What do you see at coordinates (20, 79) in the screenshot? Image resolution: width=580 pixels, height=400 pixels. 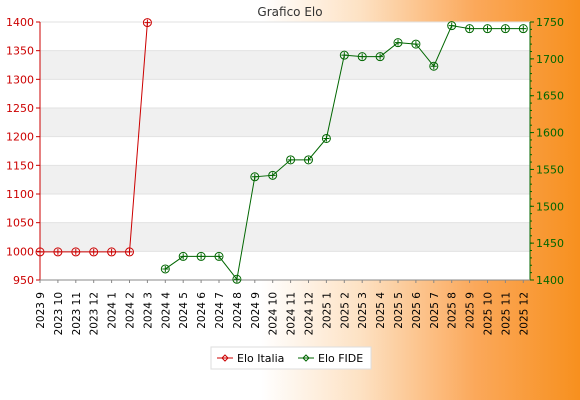 I see `left-tick-label: 1300` at bounding box center [20, 79].